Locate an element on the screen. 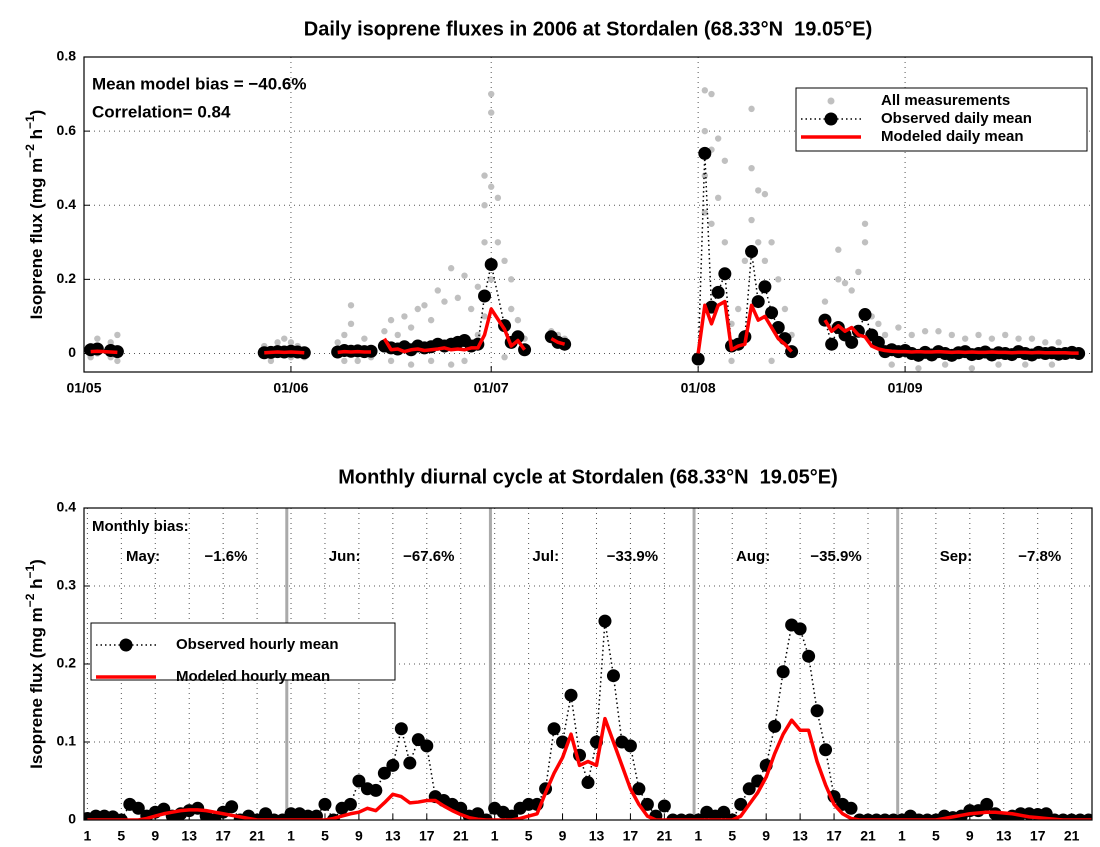 The width and height of the screenshot is (1100, 847). y-axis-label-part: h is located at coordinates (36, 586).